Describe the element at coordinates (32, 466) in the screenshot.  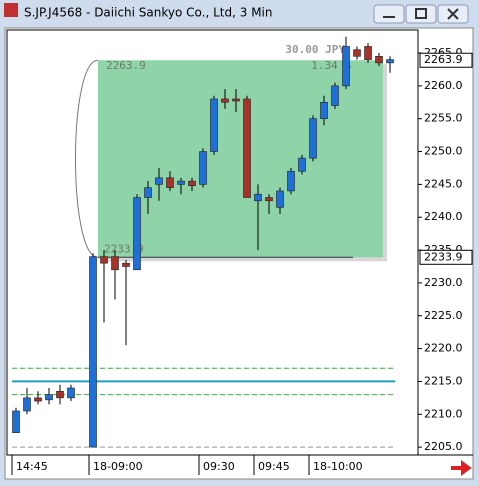
I see `x-tick-label: 14:45` at that location.